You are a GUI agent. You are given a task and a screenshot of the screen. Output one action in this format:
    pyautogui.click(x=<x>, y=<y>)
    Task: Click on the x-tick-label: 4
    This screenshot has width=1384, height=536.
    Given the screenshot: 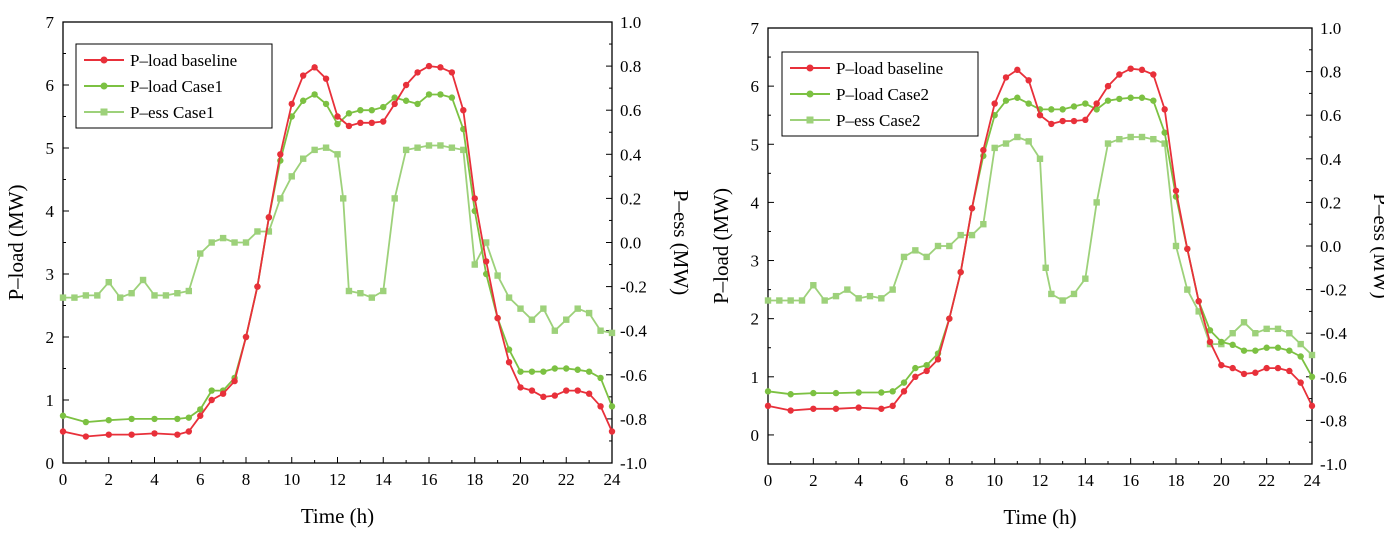 What is the action you would take?
    pyautogui.click(x=154, y=479)
    